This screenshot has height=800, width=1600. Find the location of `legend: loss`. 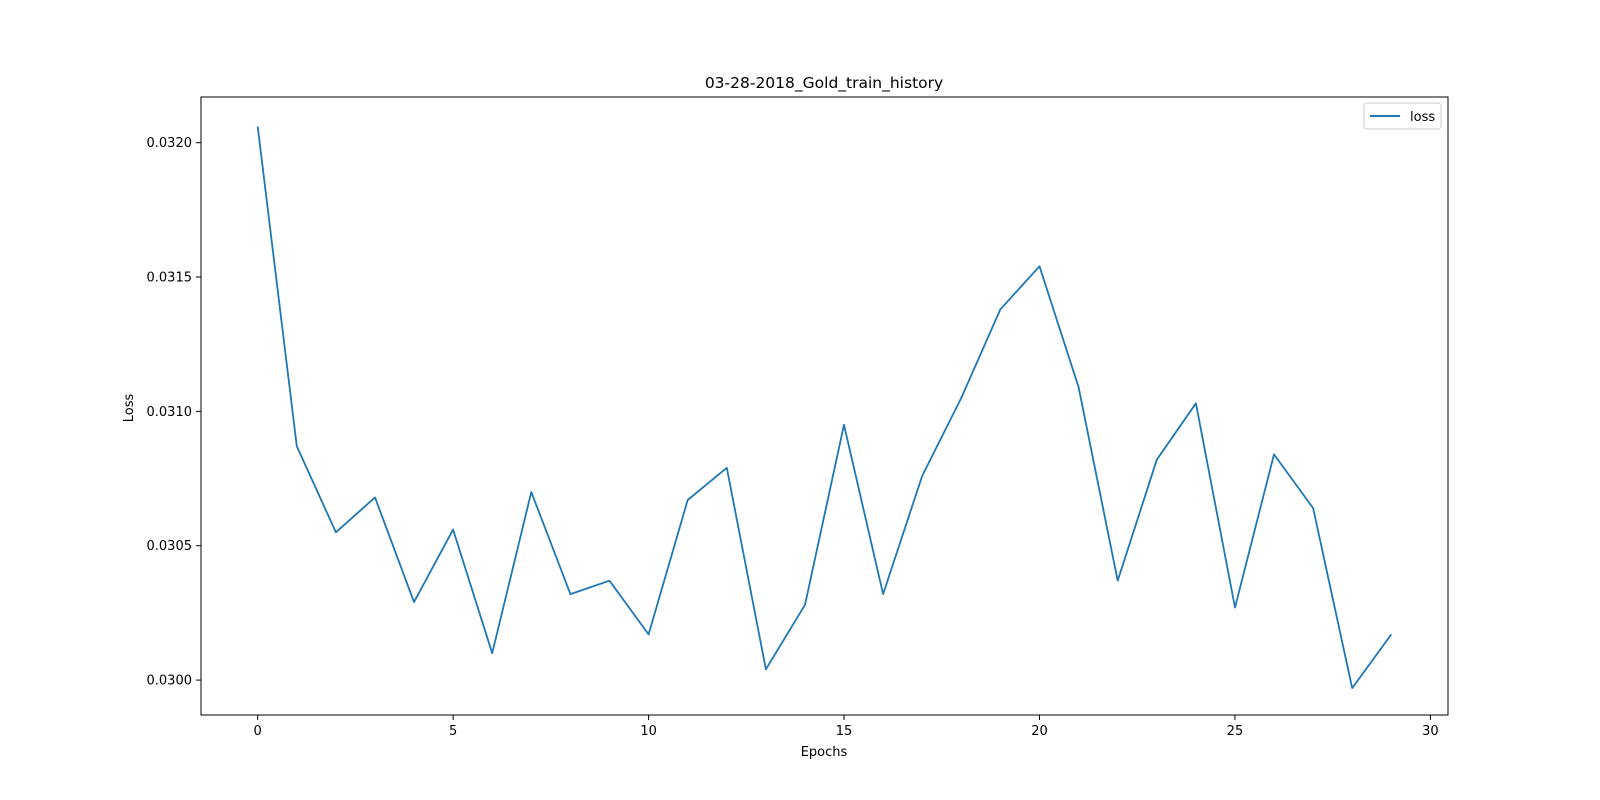

legend: loss is located at coordinates (1402, 116).